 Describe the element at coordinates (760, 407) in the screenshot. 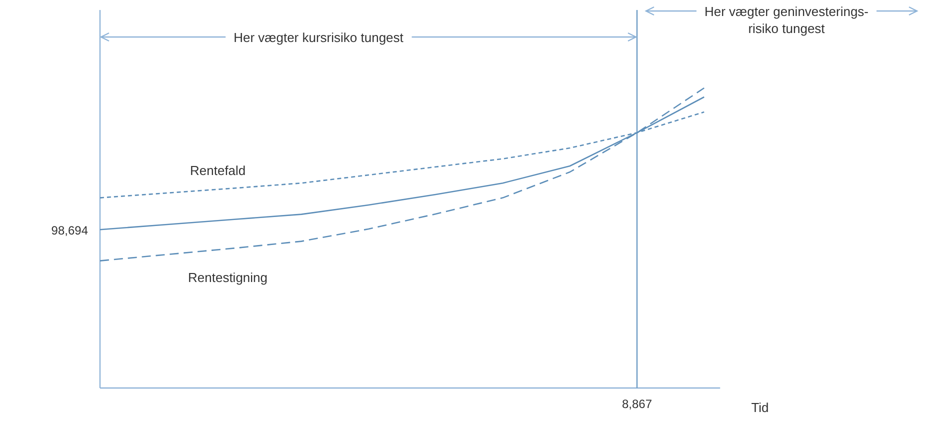

I see `x-axis-title: Tid` at that location.